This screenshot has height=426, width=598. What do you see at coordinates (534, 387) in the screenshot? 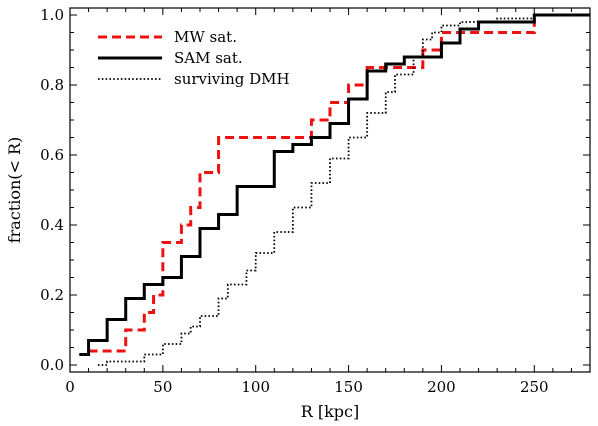
I see `x-tick-label: 250` at bounding box center [534, 387].